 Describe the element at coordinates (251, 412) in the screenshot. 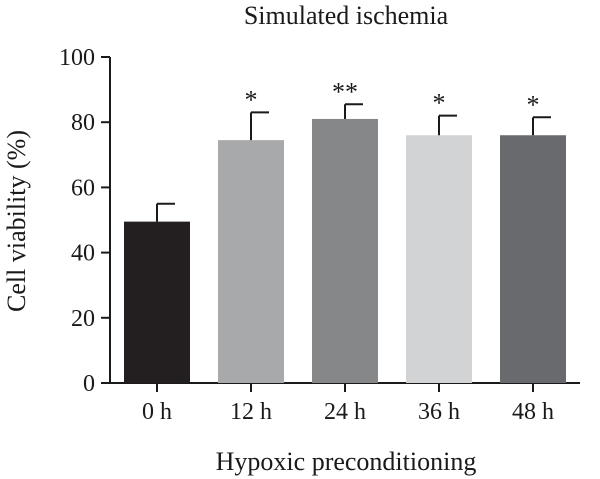

I see `x-tick-label: 12 h` at that location.